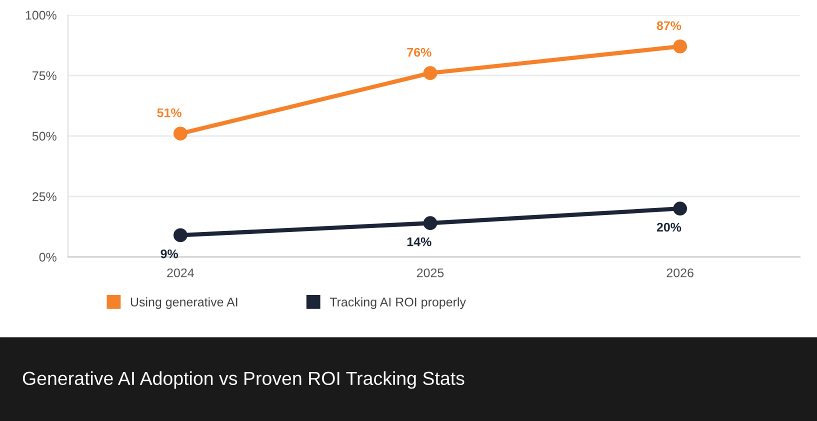  I want to click on y-tick-label: 75%, so click(44, 75).